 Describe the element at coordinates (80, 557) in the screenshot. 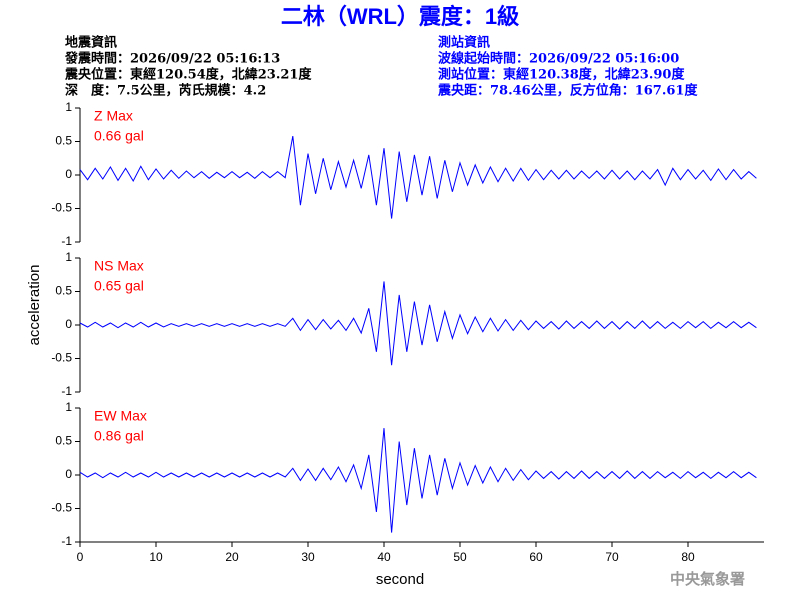

I see `x-tick-label: 0` at that location.